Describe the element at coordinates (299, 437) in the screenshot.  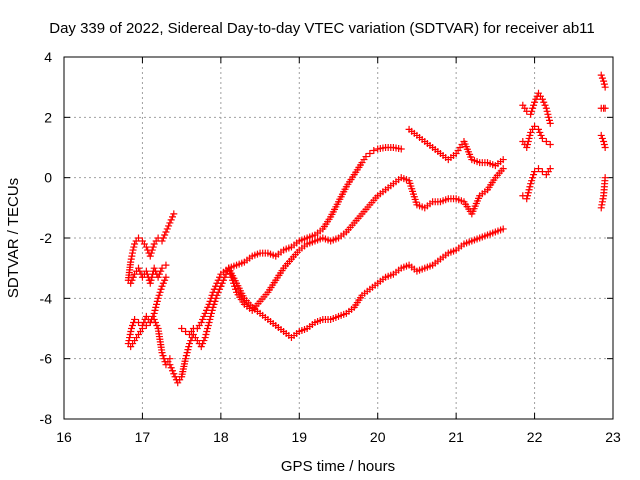
I see `x-tick-label: 19` at that location.